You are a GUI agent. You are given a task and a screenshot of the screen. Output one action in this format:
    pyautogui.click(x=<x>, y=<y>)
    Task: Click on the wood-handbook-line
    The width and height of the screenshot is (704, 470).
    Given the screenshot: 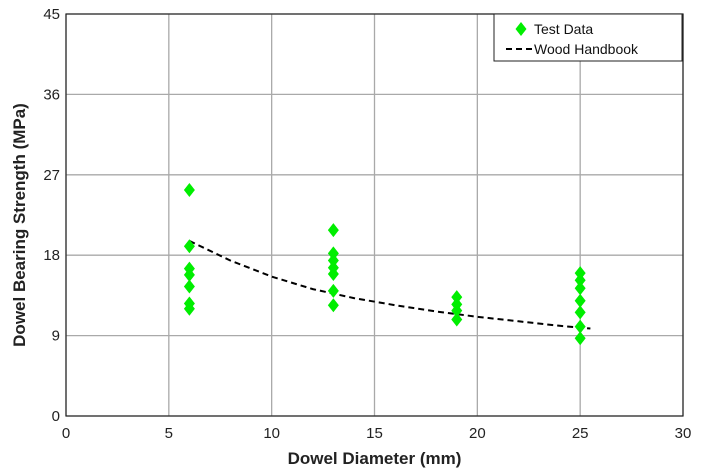 What is the action you would take?
    pyautogui.click(x=389, y=284)
    